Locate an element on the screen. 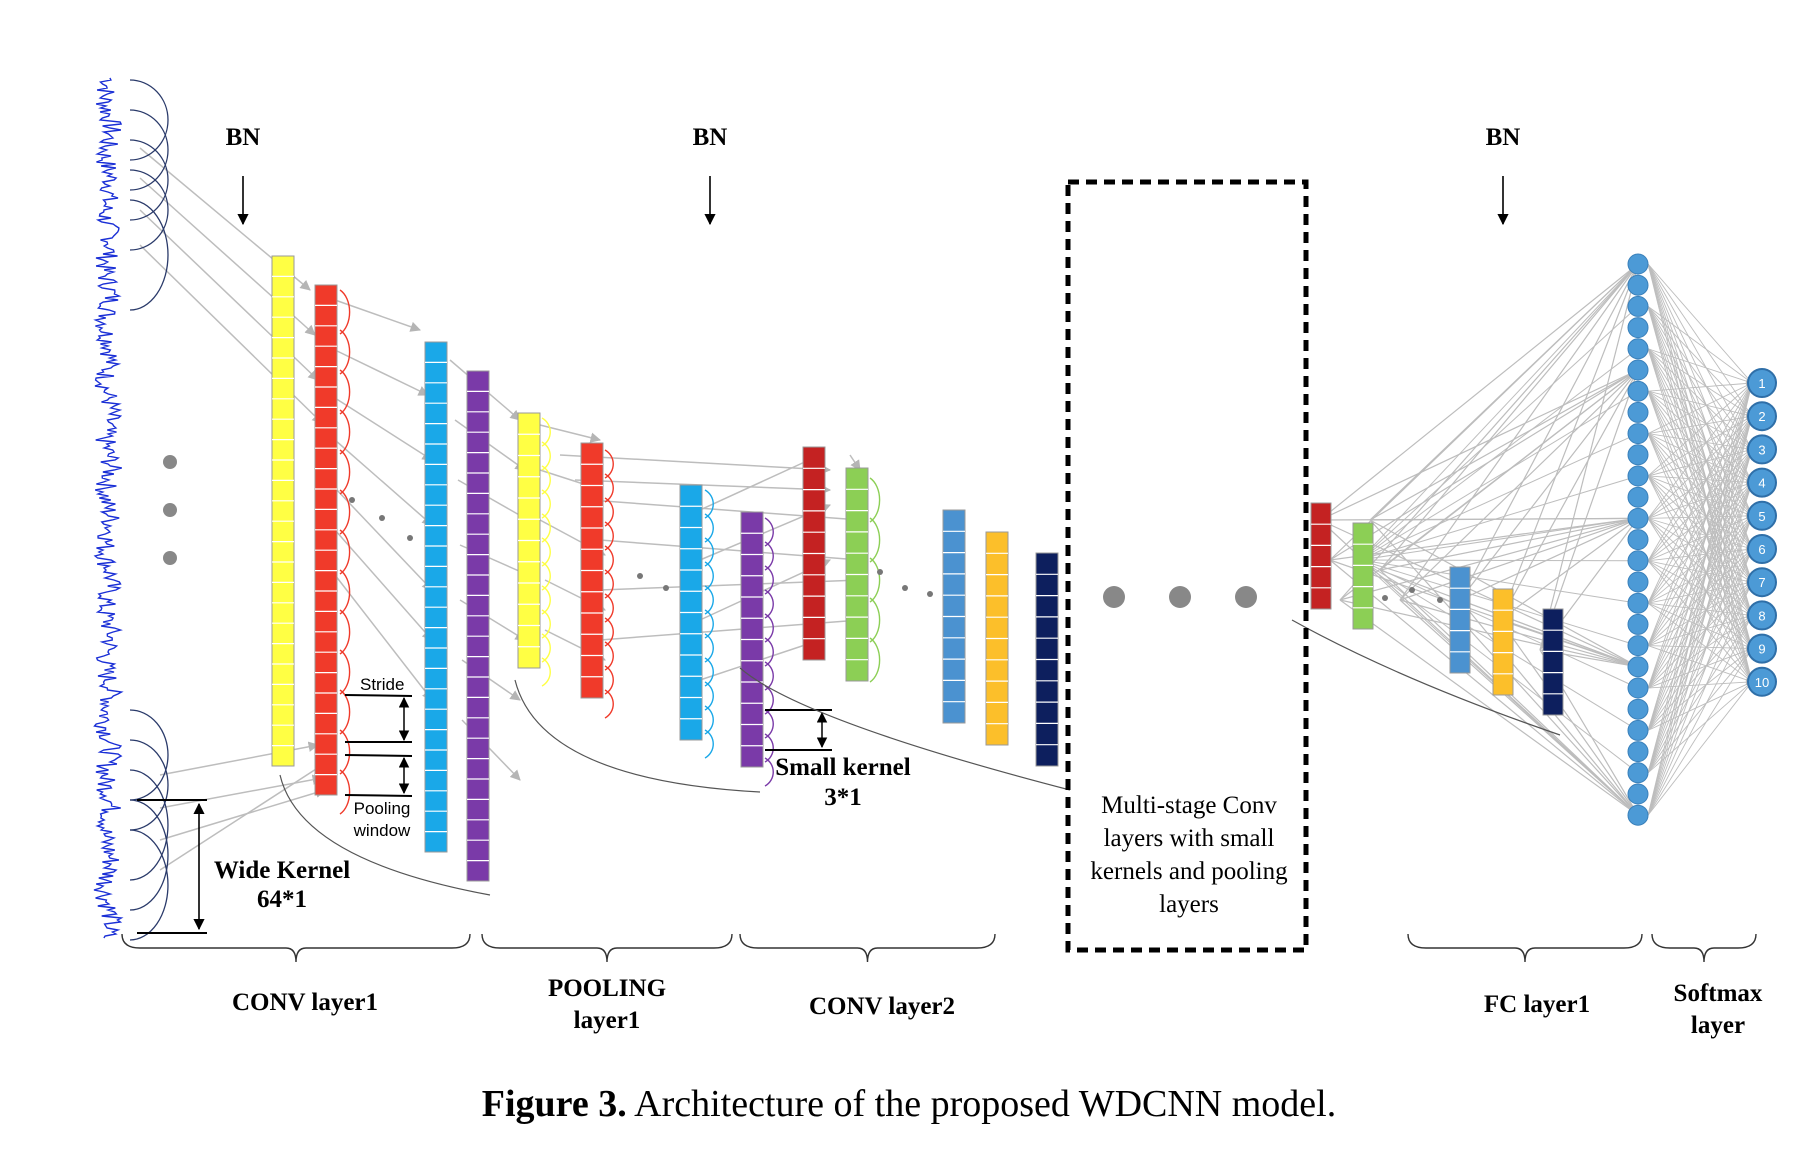 This screenshot has height=1152, width=1818. kernel-arc-green is located at coordinates (875, 620).